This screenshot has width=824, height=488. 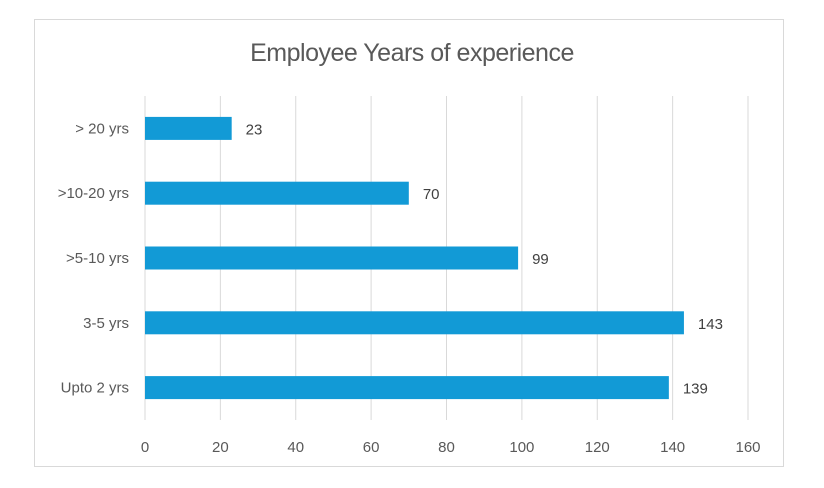 What do you see at coordinates (145, 447) in the screenshot?
I see `x-tick-label: 0` at bounding box center [145, 447].